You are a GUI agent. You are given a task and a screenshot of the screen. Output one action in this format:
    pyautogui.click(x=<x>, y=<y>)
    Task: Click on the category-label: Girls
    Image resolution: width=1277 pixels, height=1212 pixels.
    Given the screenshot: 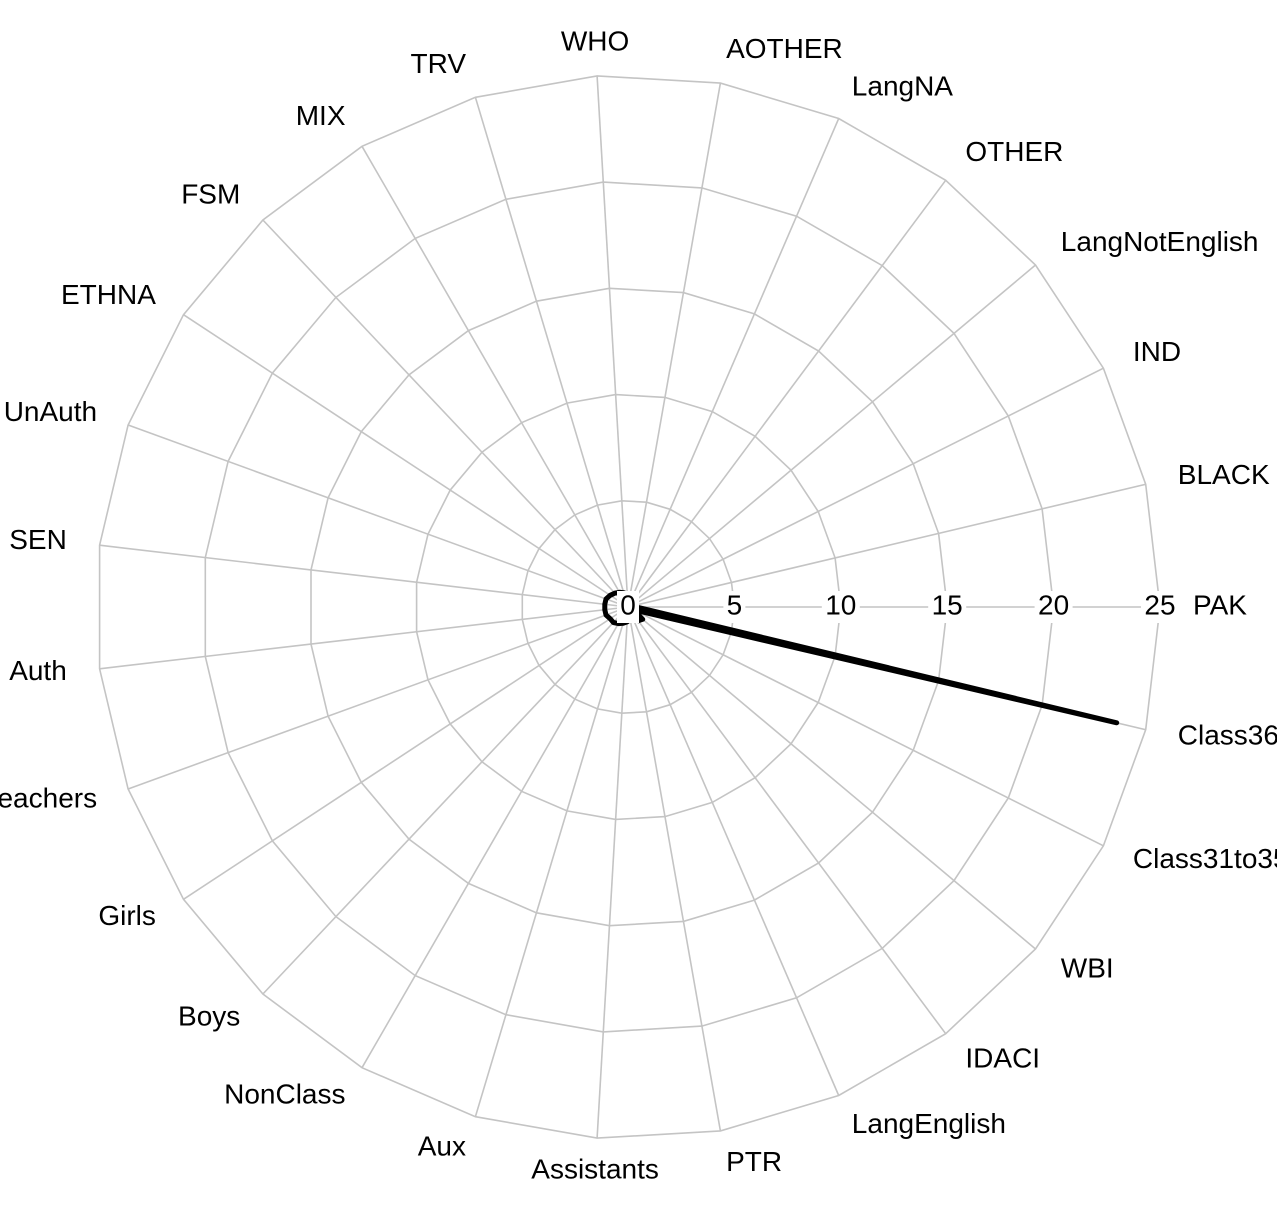 What is the action you would take?
    pyautogui.click(x=127, y=915)
    